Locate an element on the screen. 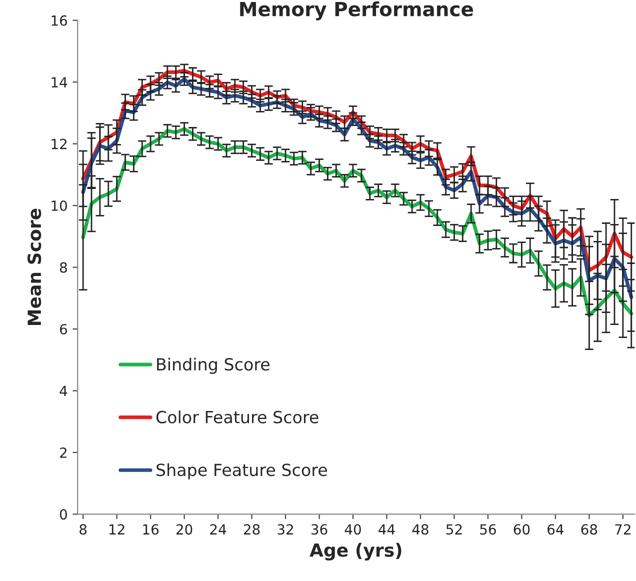 The width and height of the screenshot is (636, 581). x-tick-label: 68 is located at coordinates (589, 529).